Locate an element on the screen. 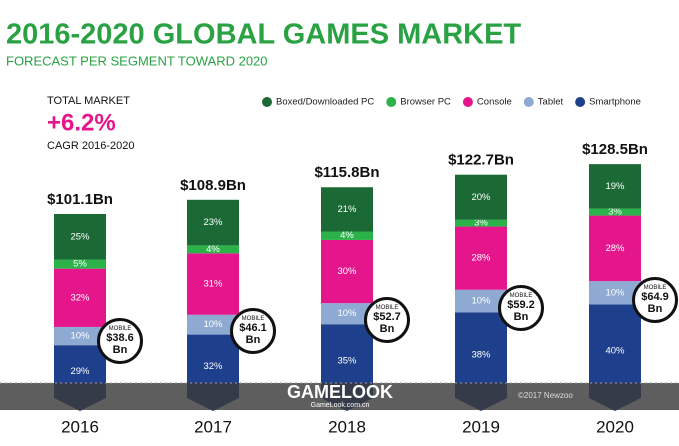 Image resolution: width=679 pixels, height=446 pixels. mobile-value: $52.7 Bn is located at coordinates (387, 323).